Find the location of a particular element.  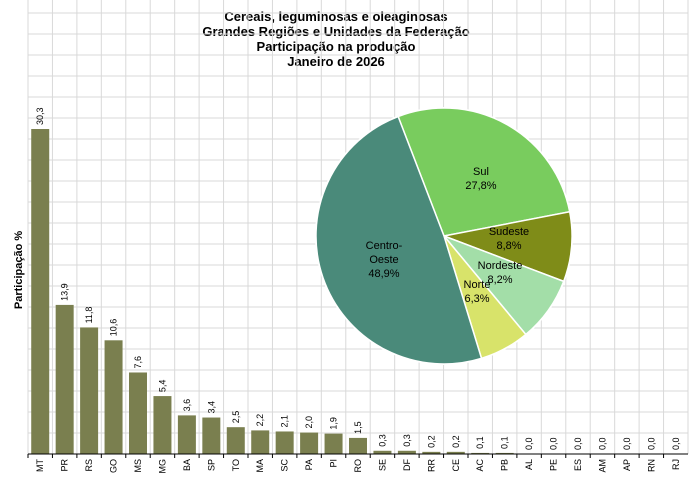

pie-label-centrooeste: Centro- Oeste 48,9% is located at coordinates (384, 260).